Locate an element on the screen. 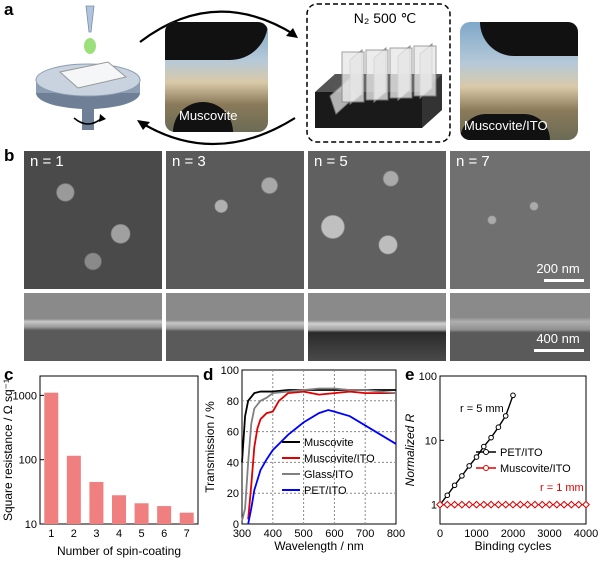 This screenshot has height=561, width=600. cross-section-n3 is located at coordinates (235, 327).